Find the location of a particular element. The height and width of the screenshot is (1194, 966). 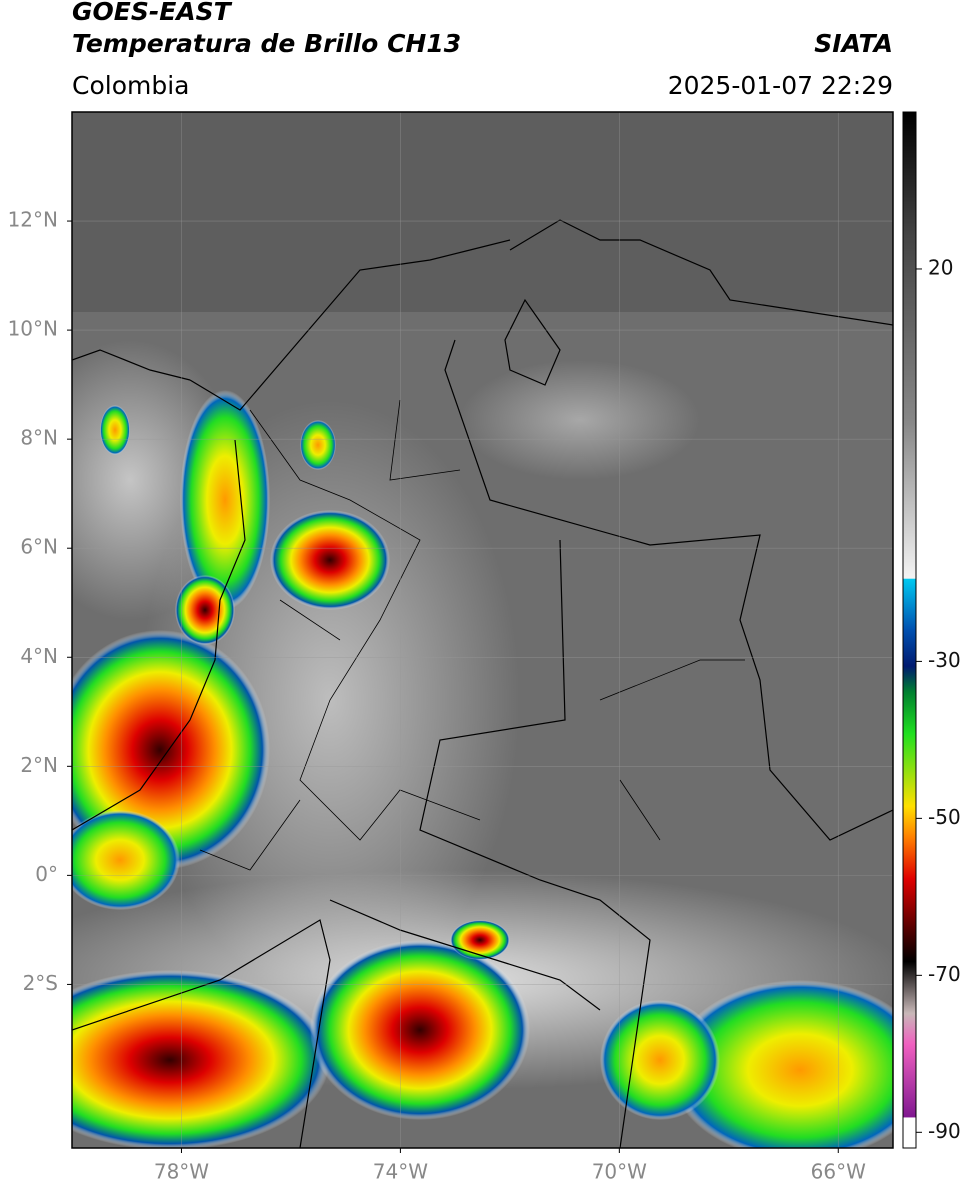

colorbar-tick-label: -30 is located at coordinates (944, 660).